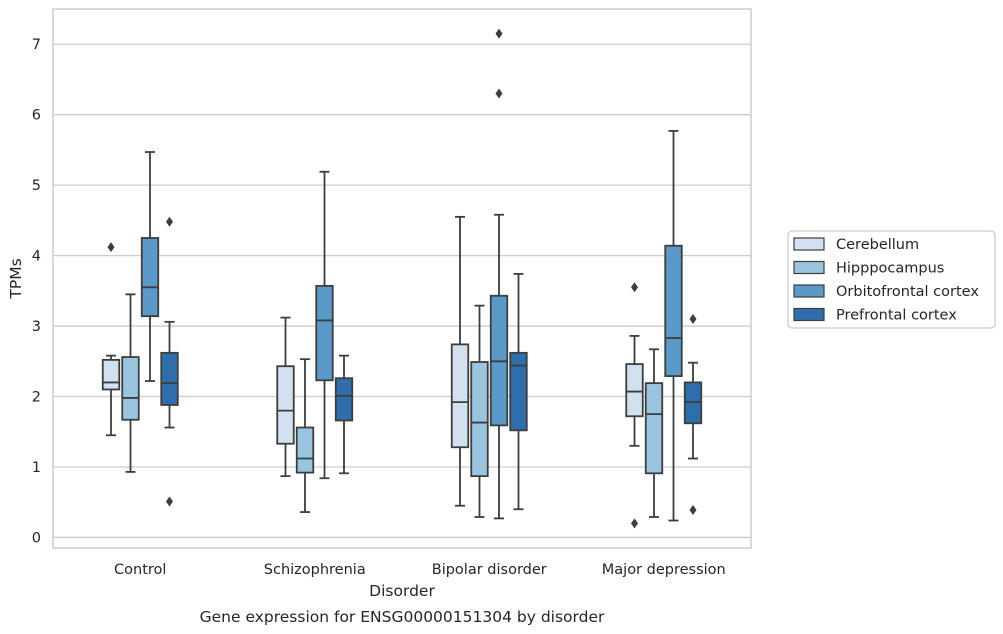 The image size is (1003, 634). I want to click on x-tick-label: Control, so click(140, 570).